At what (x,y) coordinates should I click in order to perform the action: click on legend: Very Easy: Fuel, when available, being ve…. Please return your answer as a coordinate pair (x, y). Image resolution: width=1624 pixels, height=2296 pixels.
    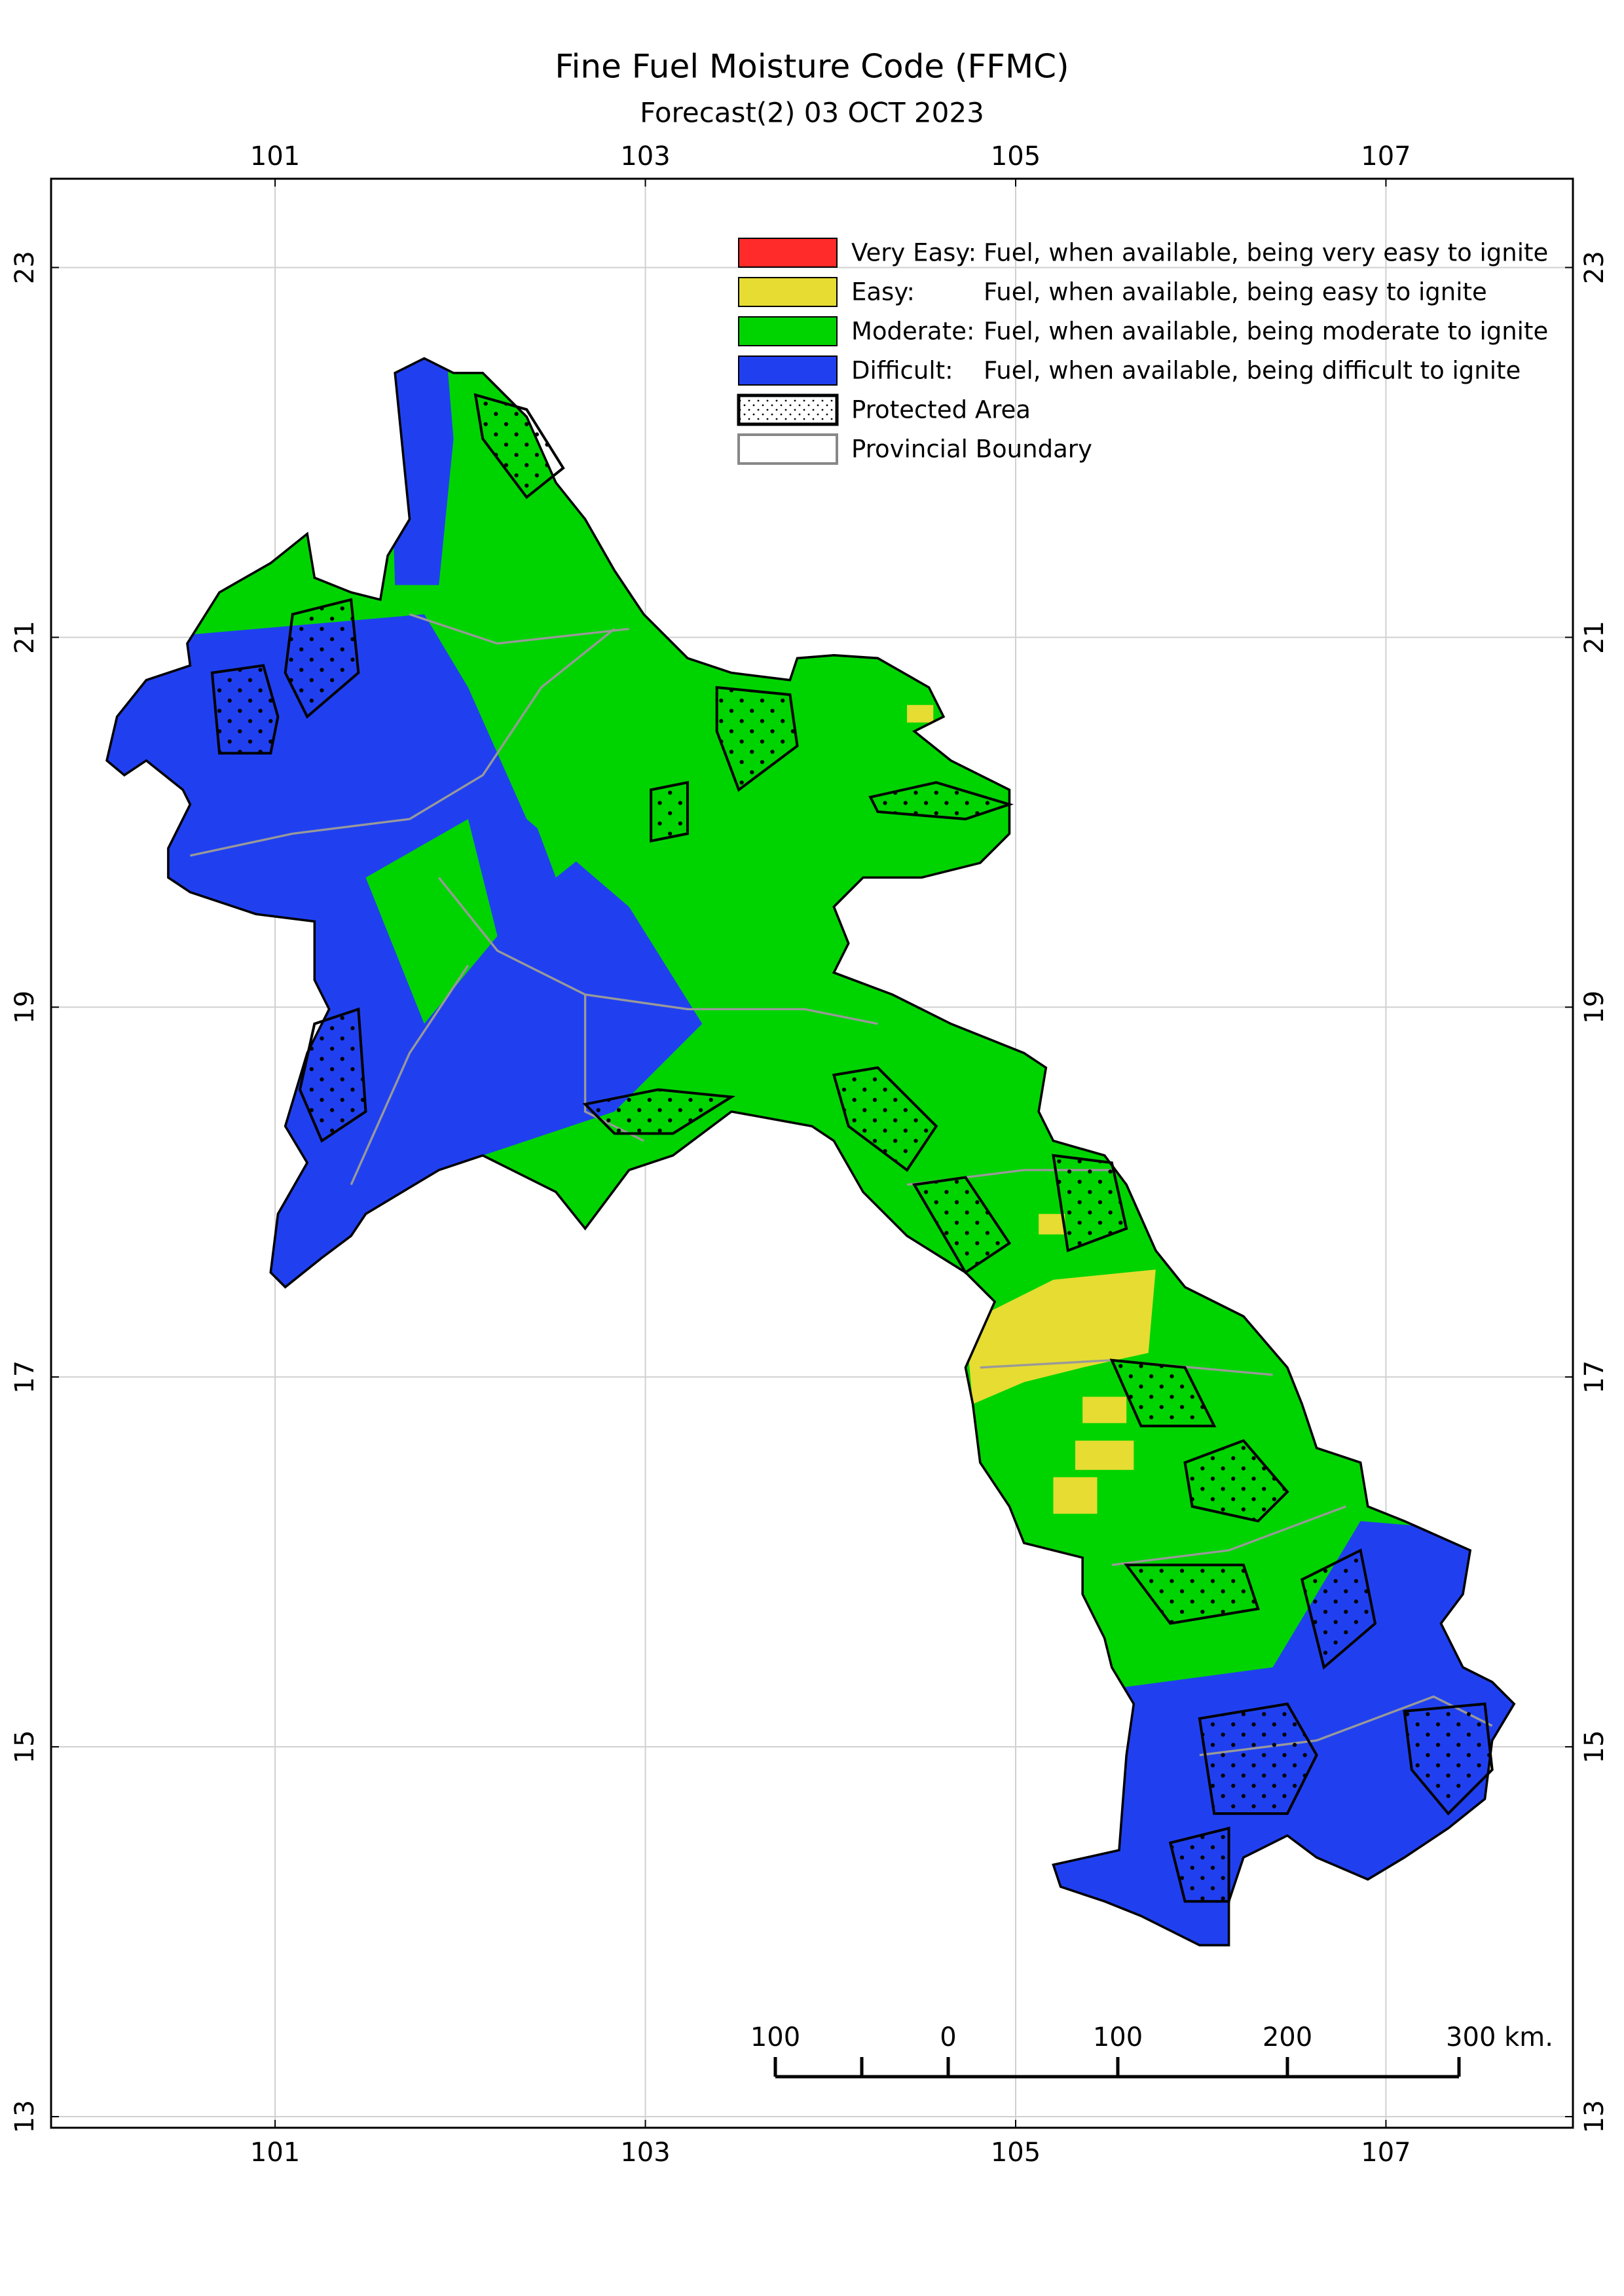
    Looking at the image, I should click on (1142, 351).